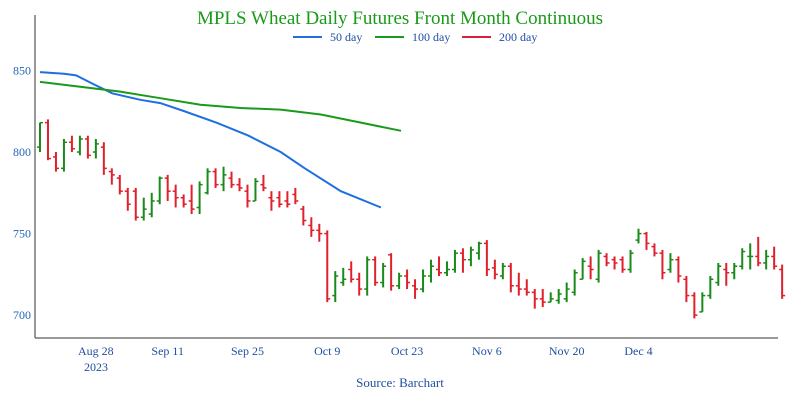 The image size is (800, 400). I want to click on y-tick-label: 700, so click(22, 315).